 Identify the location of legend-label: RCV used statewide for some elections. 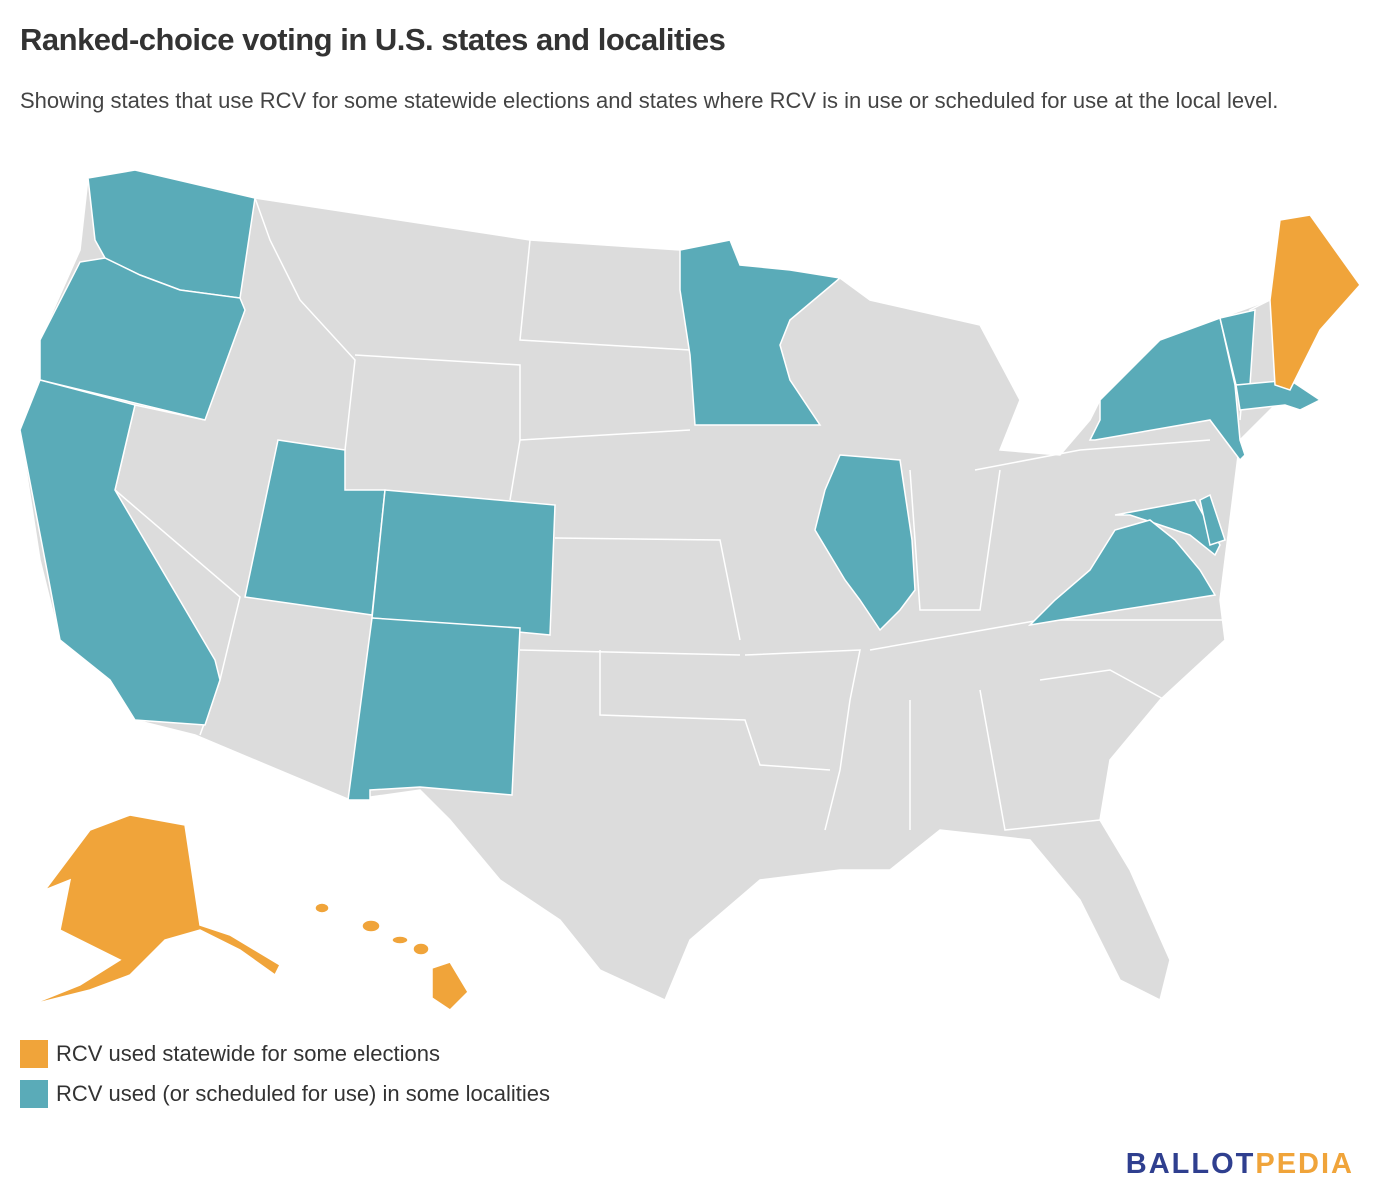
(248, 1053).